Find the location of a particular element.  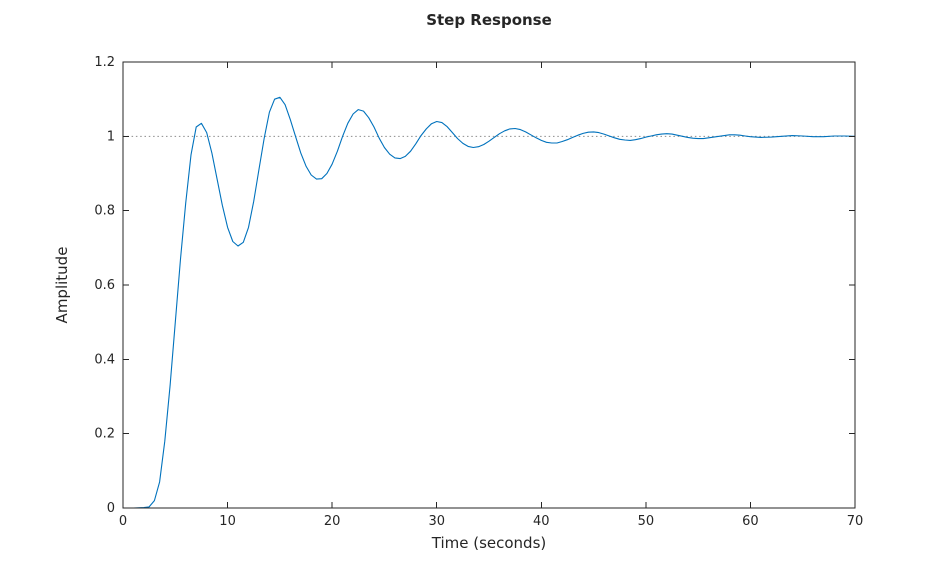

x-tick-label: 10 is located at coordinates (227, 521).